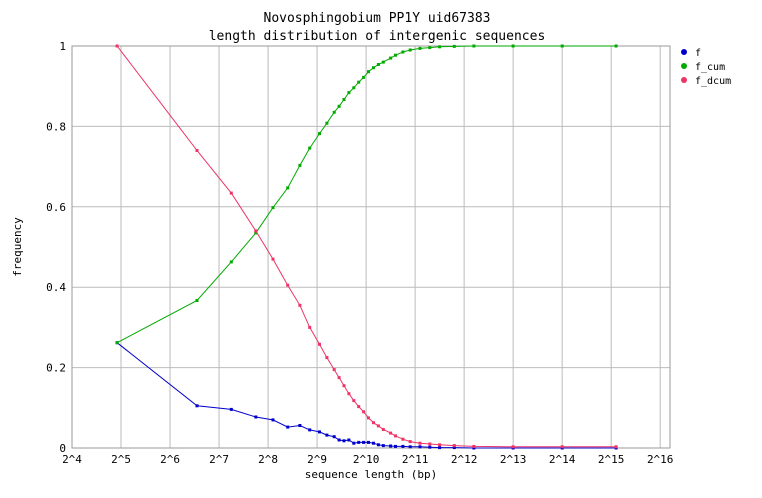 Image resolution: width=762 pixels, height=498 pixels. I want to click on x-tick-label: 2^7, so click(219, 459).